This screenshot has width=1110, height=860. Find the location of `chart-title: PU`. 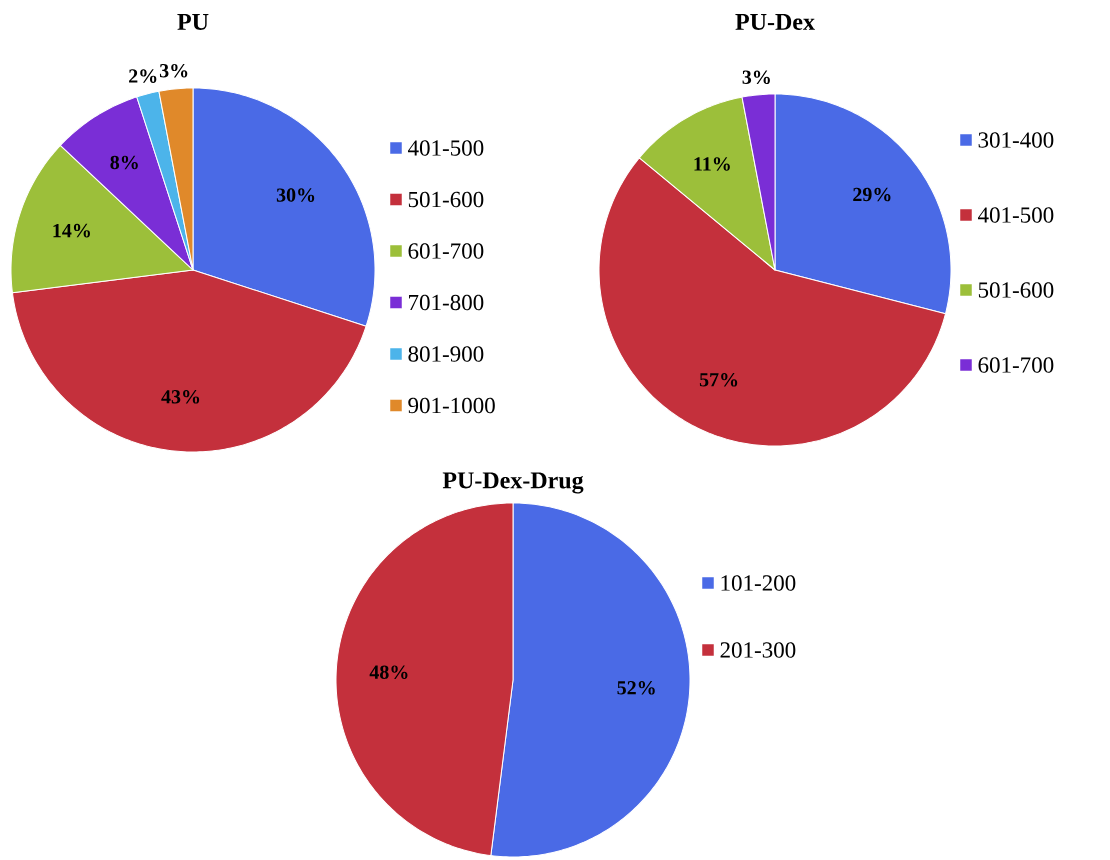

chart-title: PU is located at coordinates (193, 22).